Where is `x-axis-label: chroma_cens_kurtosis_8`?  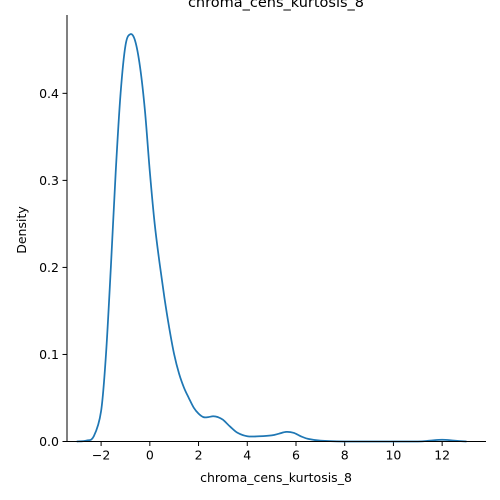 x-axis-label: chroma_cens_kurtosis_8 is located at coordinates (276, 477).